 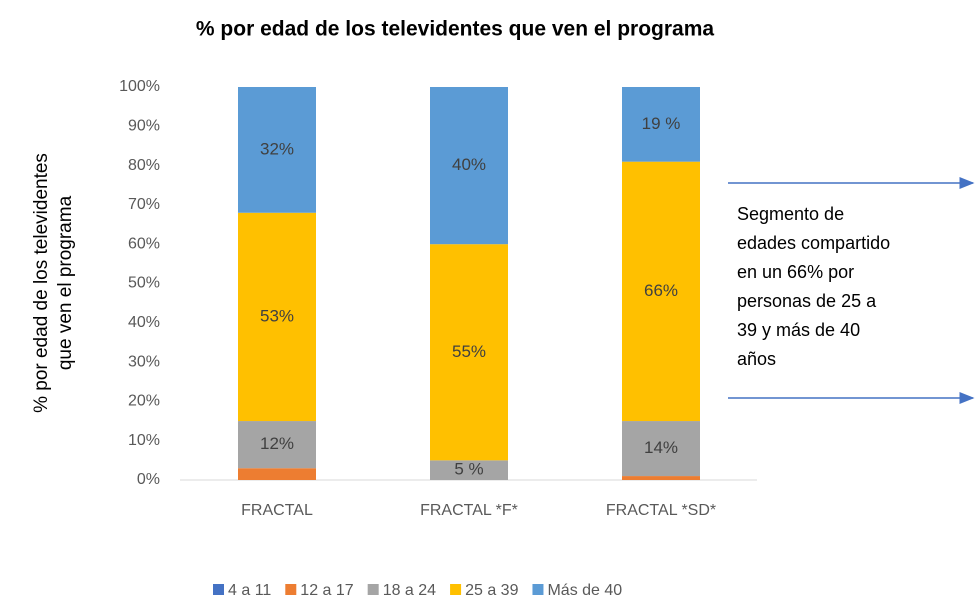 What do you see at coordinates (65, 282) in the screenshot?
I see `y-axis-label-line: que ven el programa` at bounding box center [65, 282].